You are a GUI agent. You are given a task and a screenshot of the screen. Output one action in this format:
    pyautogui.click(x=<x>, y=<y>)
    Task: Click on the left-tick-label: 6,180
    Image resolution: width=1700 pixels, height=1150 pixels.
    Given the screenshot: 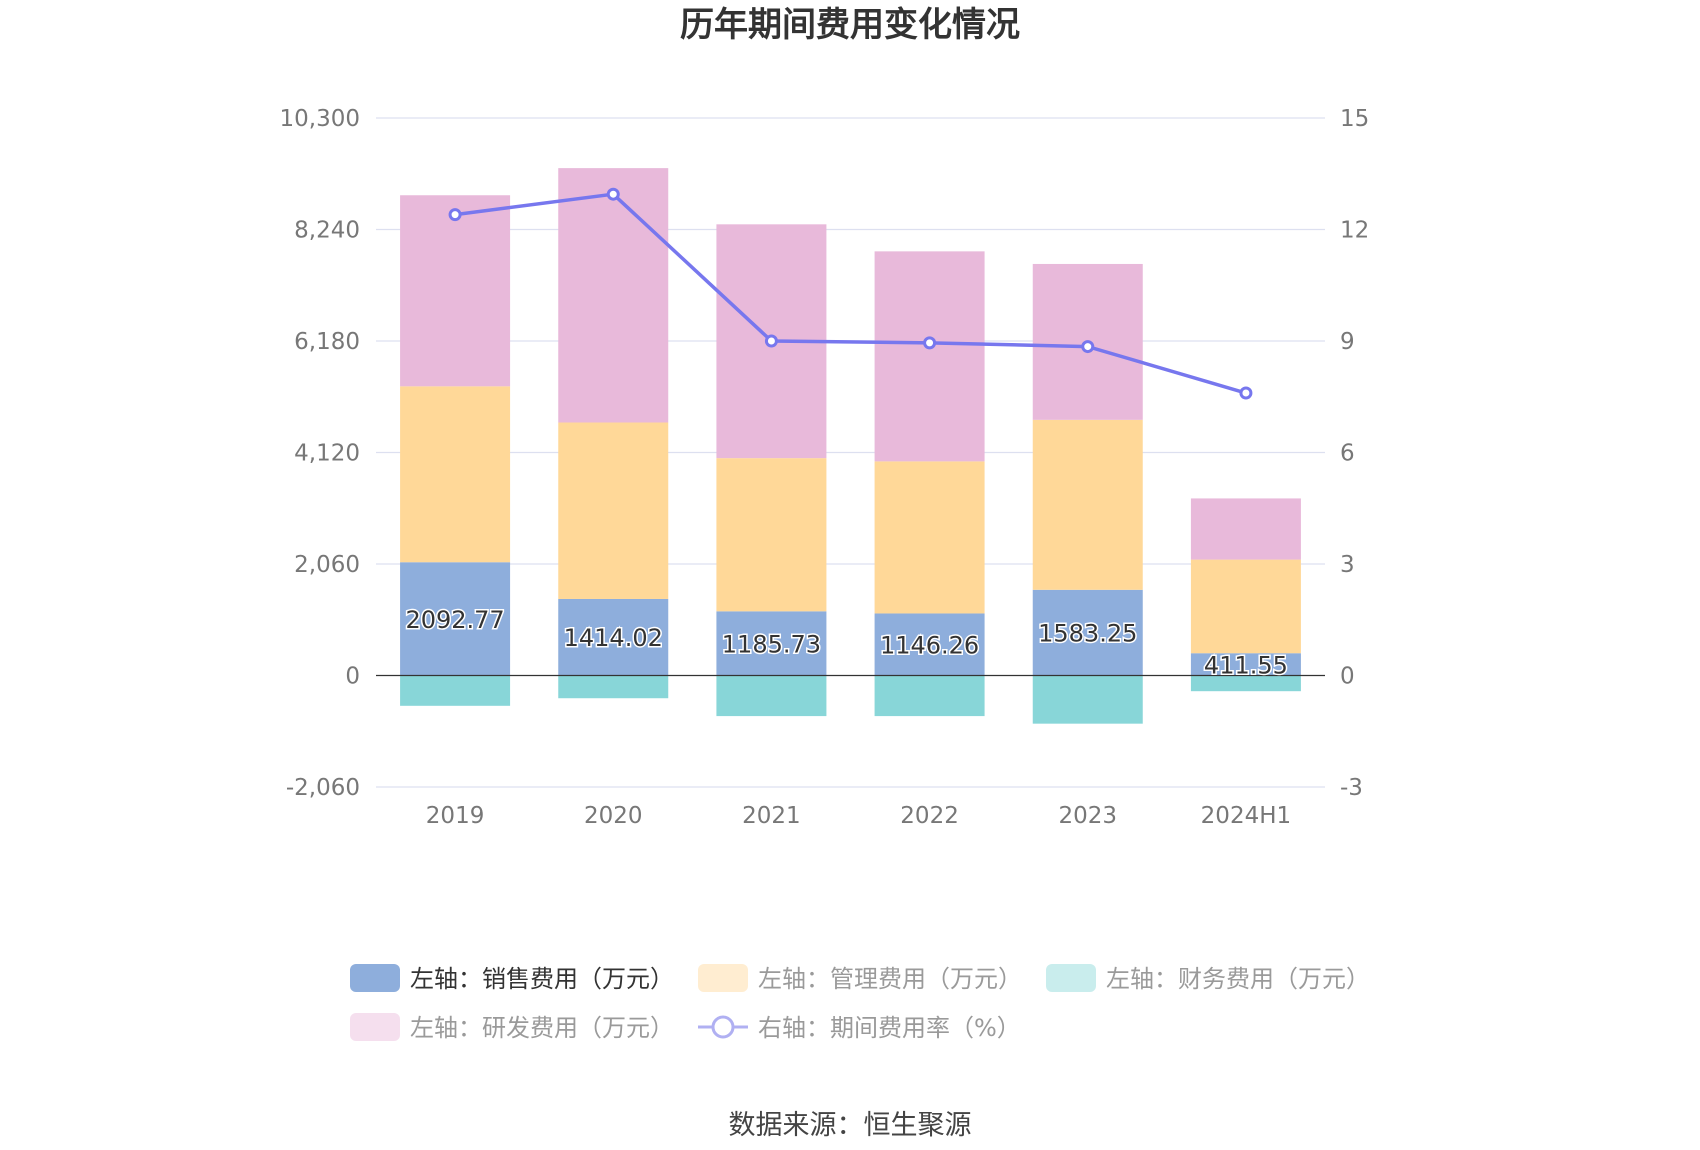 What is the action you would take?
    pyautogui.click(x=327, y=342)
    